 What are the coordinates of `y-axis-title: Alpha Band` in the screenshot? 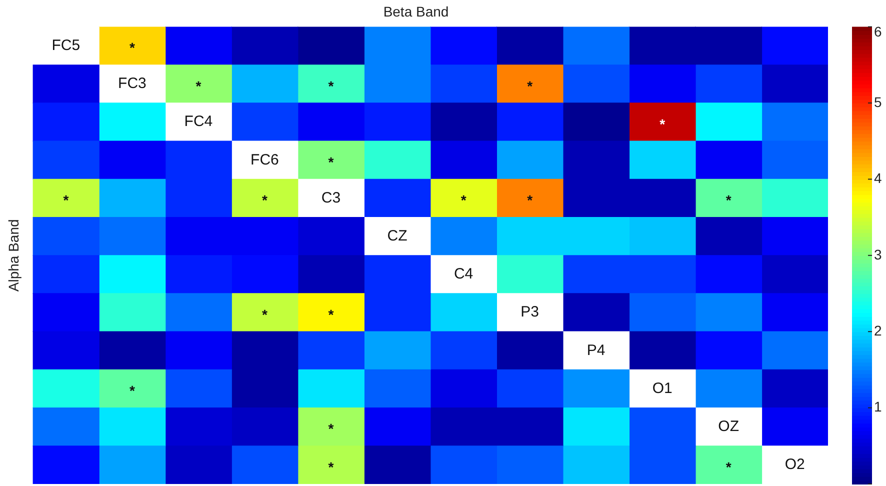 It's located at (13, 255).